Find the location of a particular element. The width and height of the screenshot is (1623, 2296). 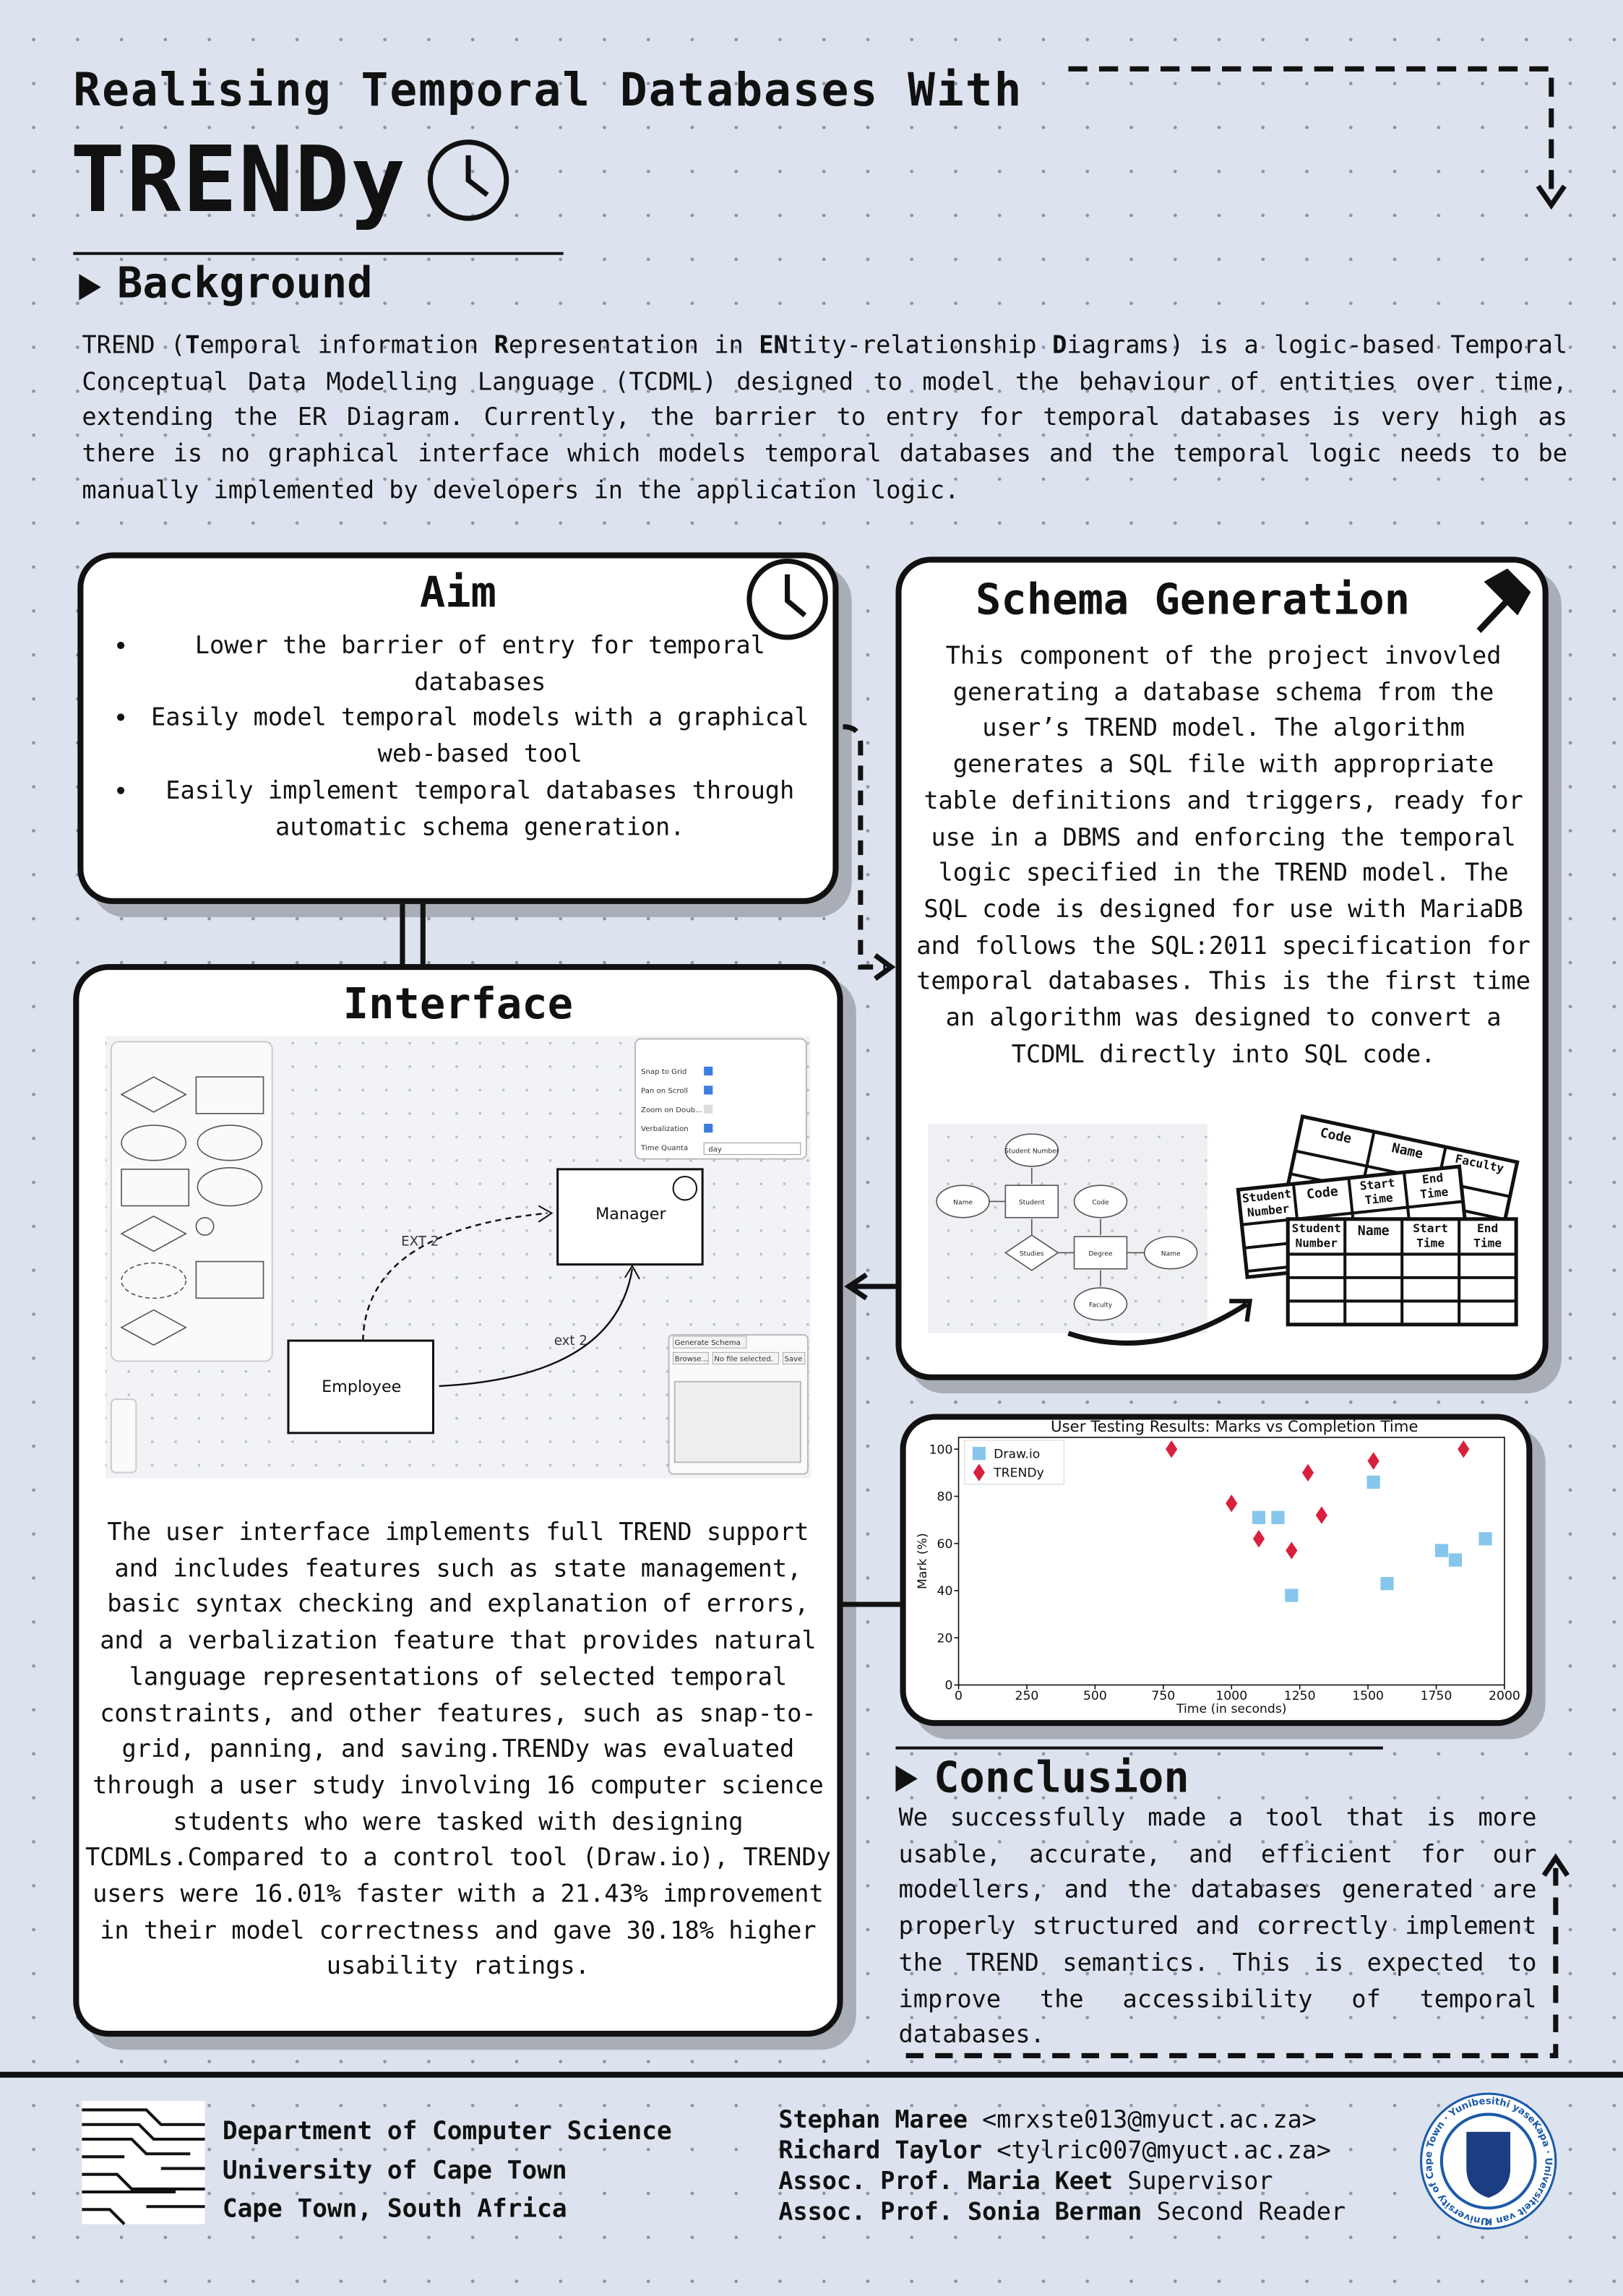

sql-table: Student Number Name Start Time End Time is located at coordinates (1402, 1272).